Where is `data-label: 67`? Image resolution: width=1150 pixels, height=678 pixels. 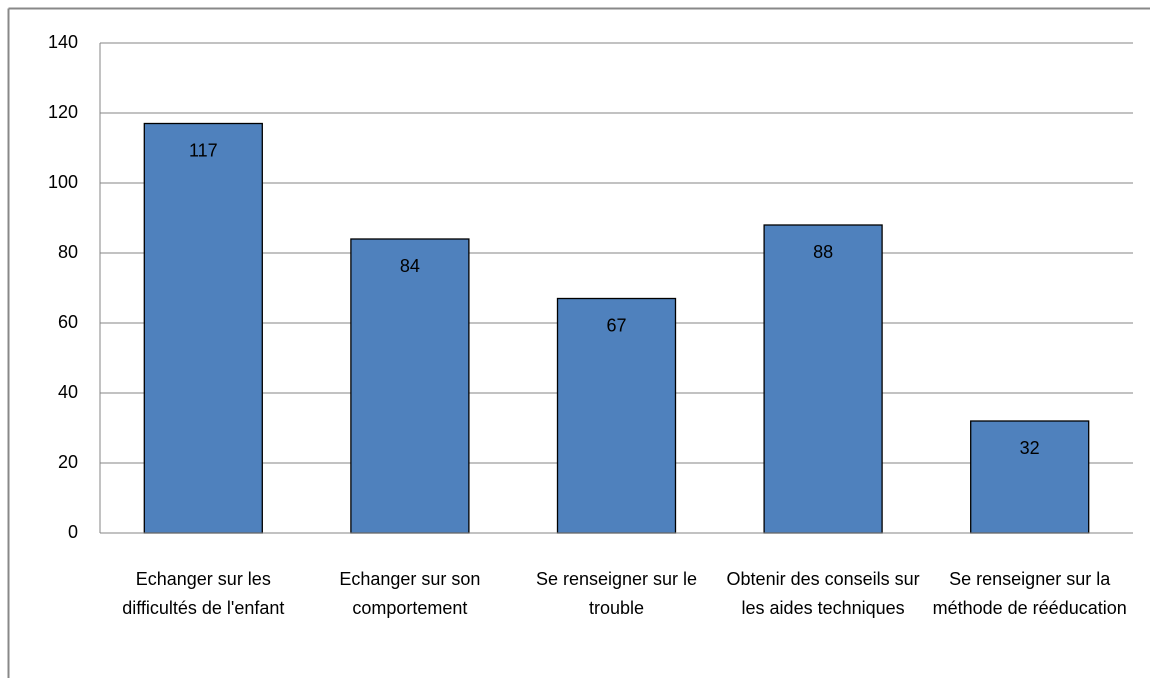
data-label: 67 is located at coordinates (616, 325).